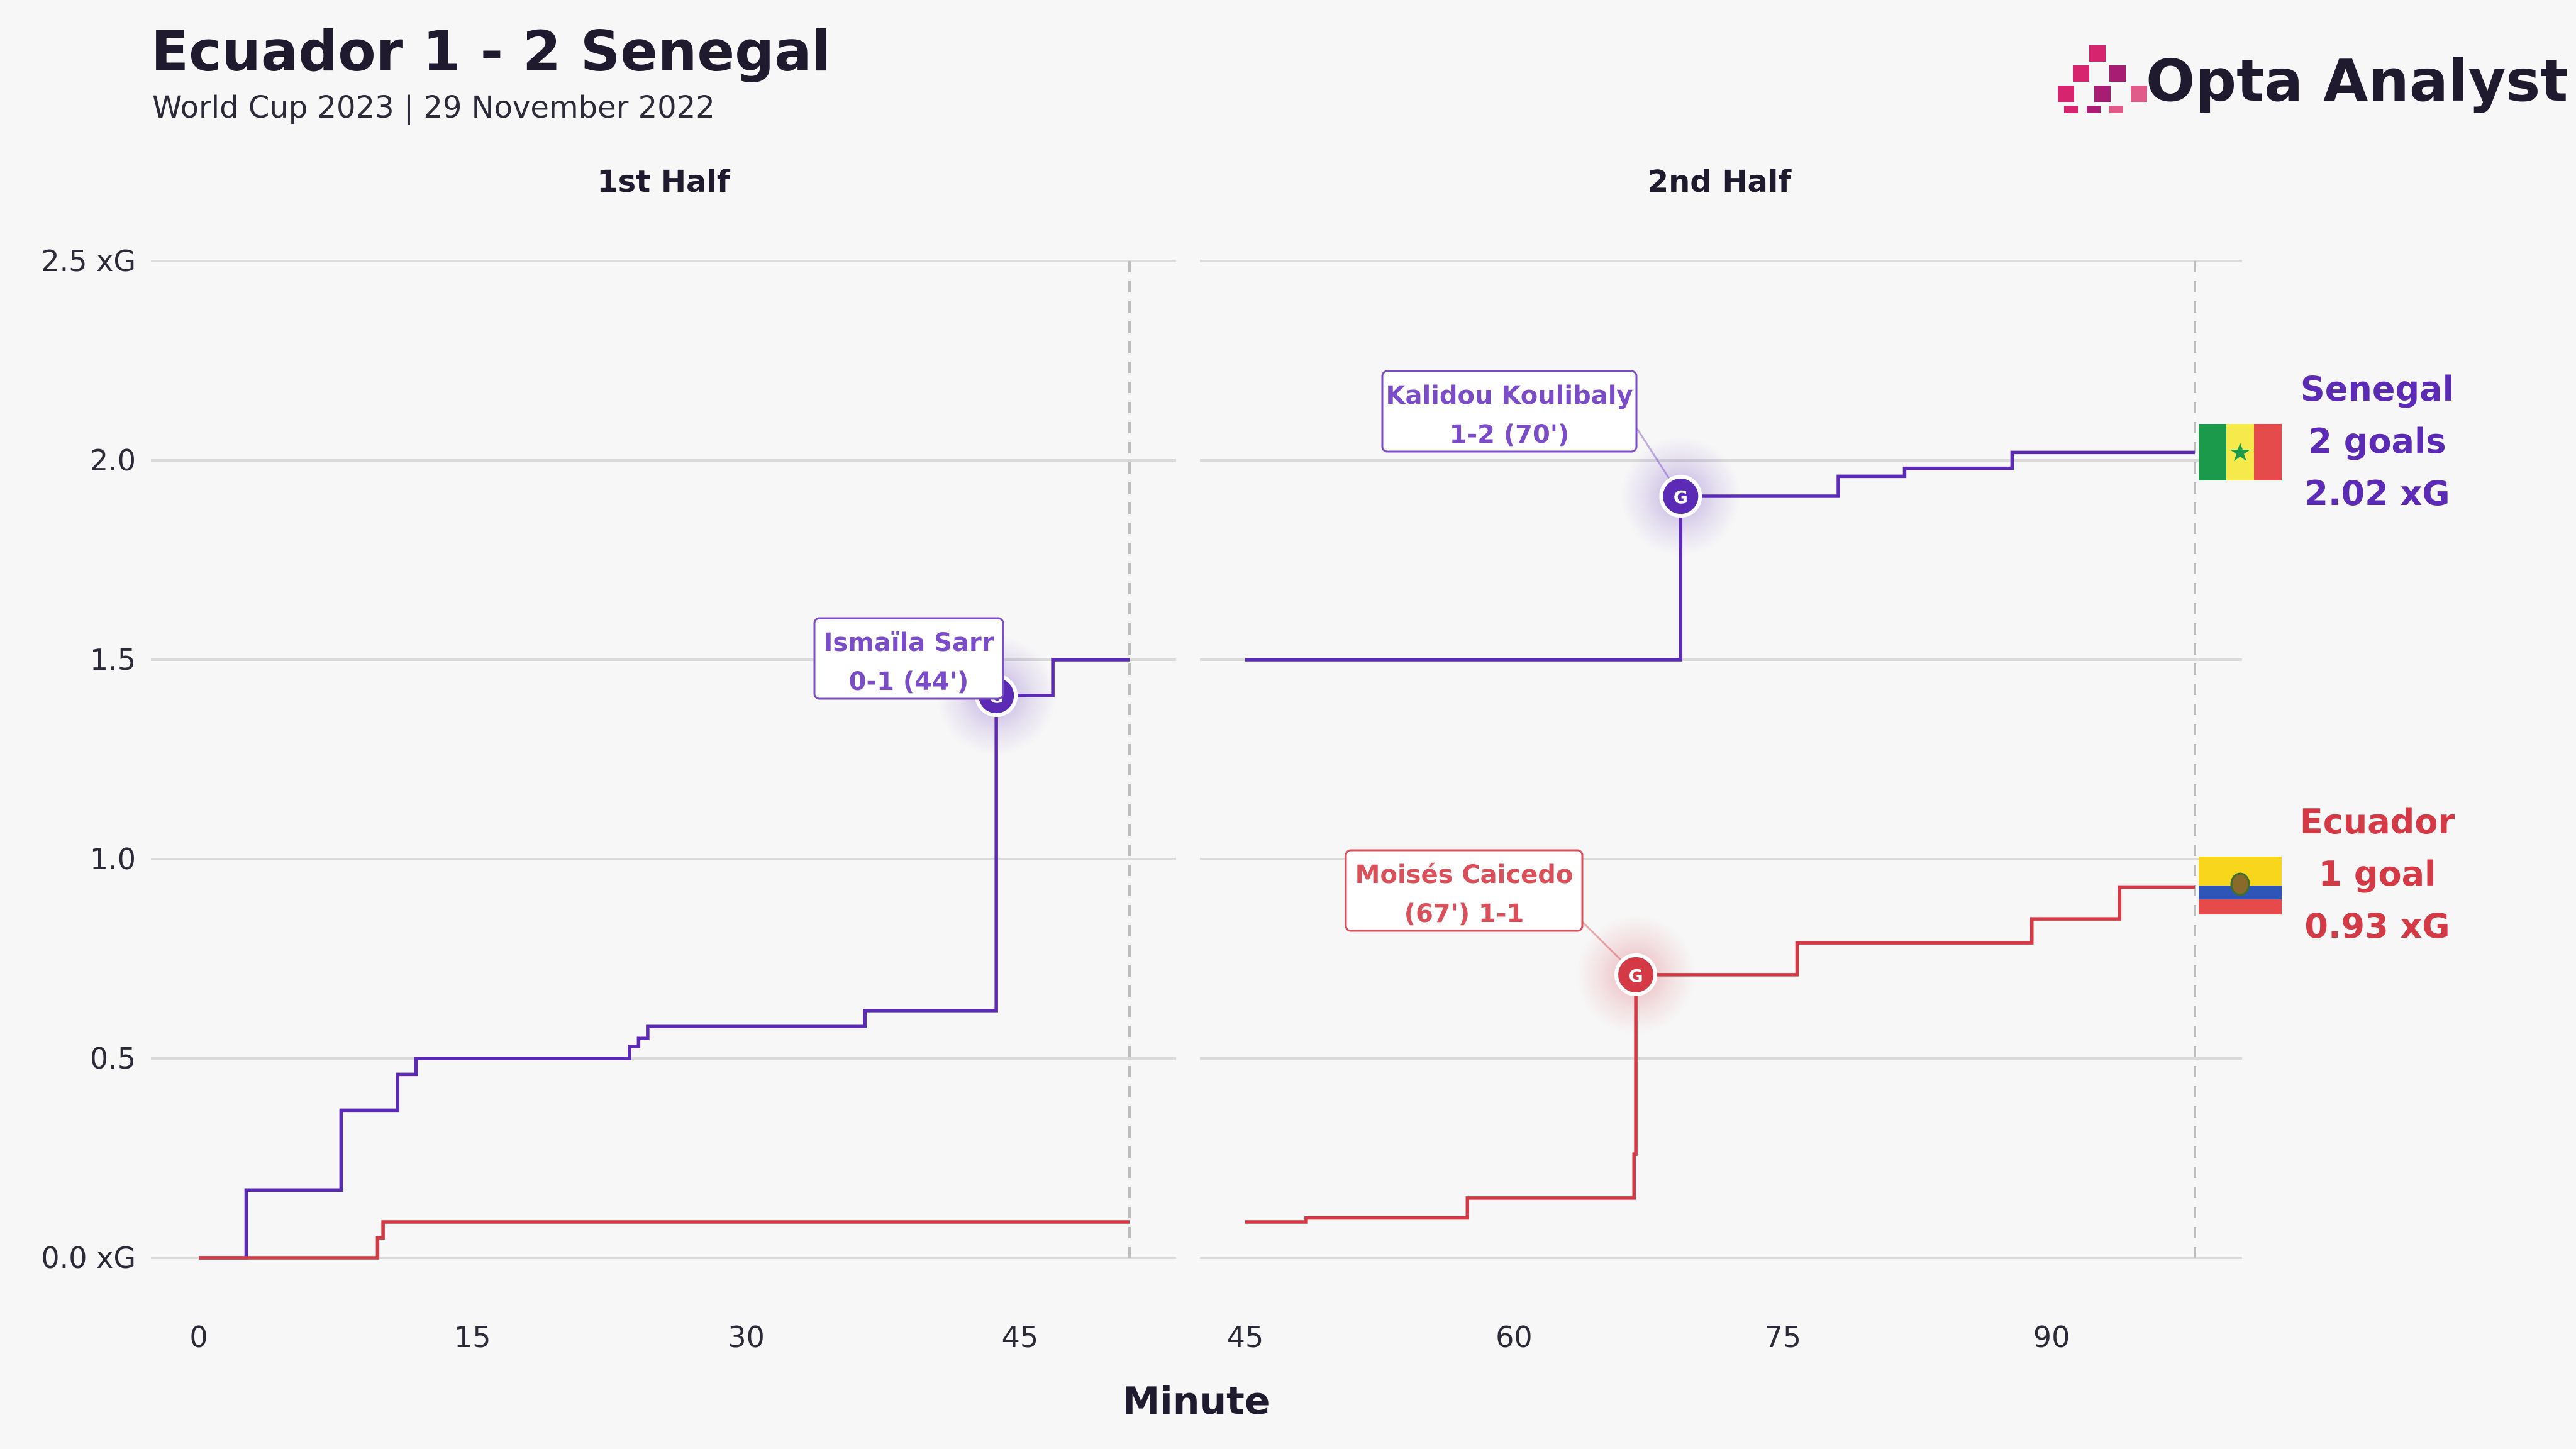  Describe the element at coordinates (88, 1258) in the screenshot. I see `y-tick-label: 0.0 xG` at that location.